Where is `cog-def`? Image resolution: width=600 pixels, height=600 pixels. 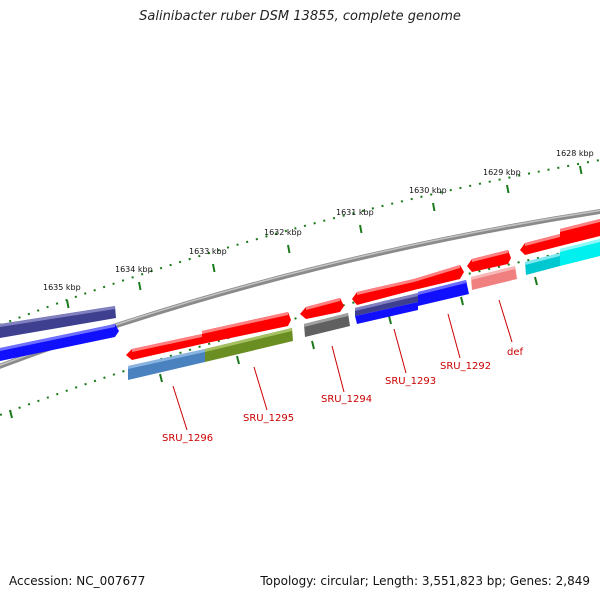
cog-def is located at coordinates (494, 278).